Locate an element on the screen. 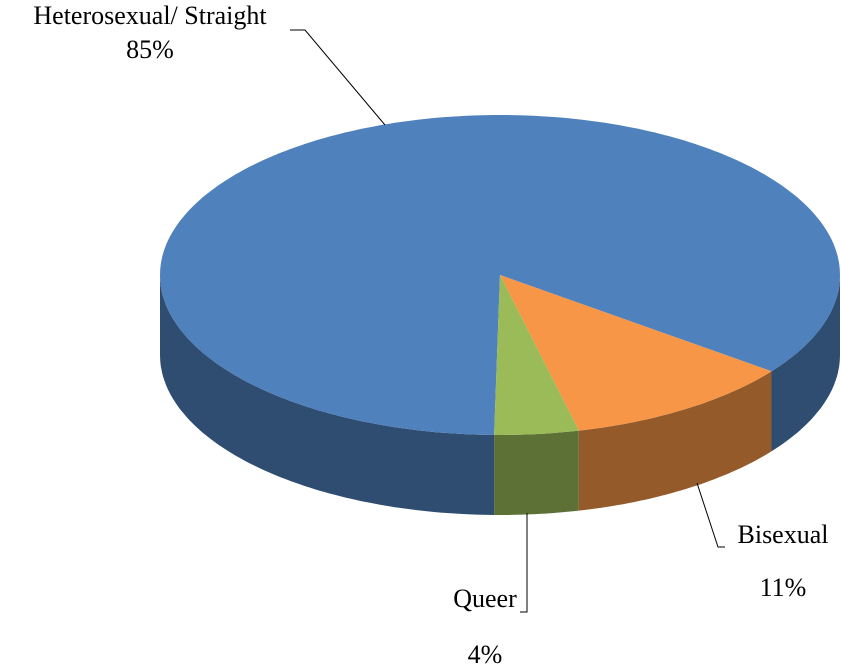 This screenshot has width=841, height=671. slice-label: Heterosexual/ Straight is located at coordinates (150, 15).